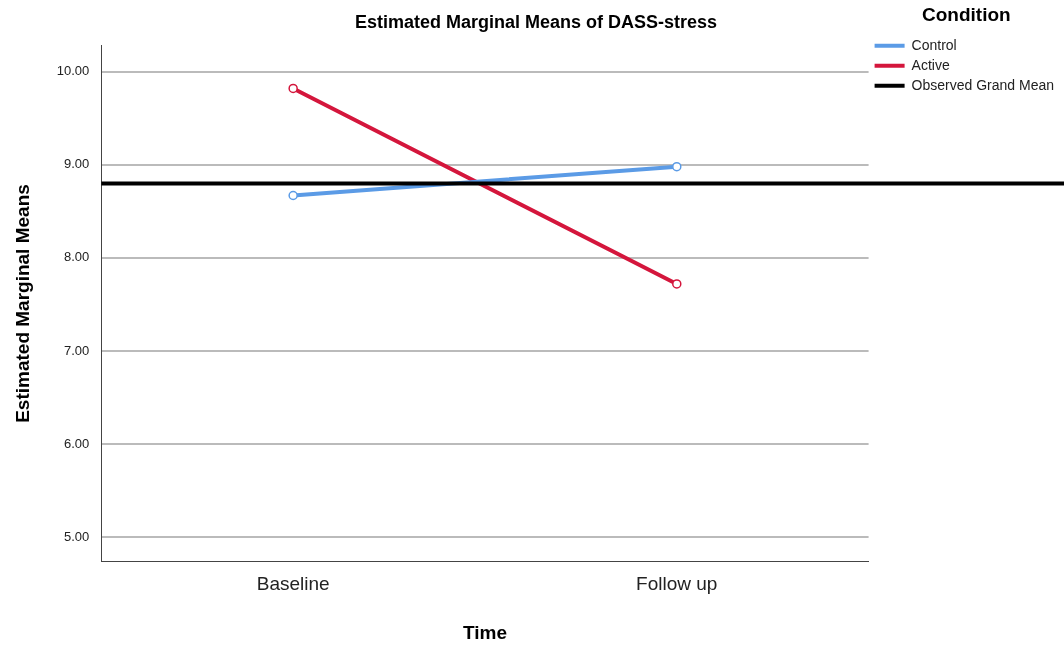 Image resolution: width=1064 pixels, height=655 pixels. I want to click on x-tick-label: Baseline, so click(293, 584).